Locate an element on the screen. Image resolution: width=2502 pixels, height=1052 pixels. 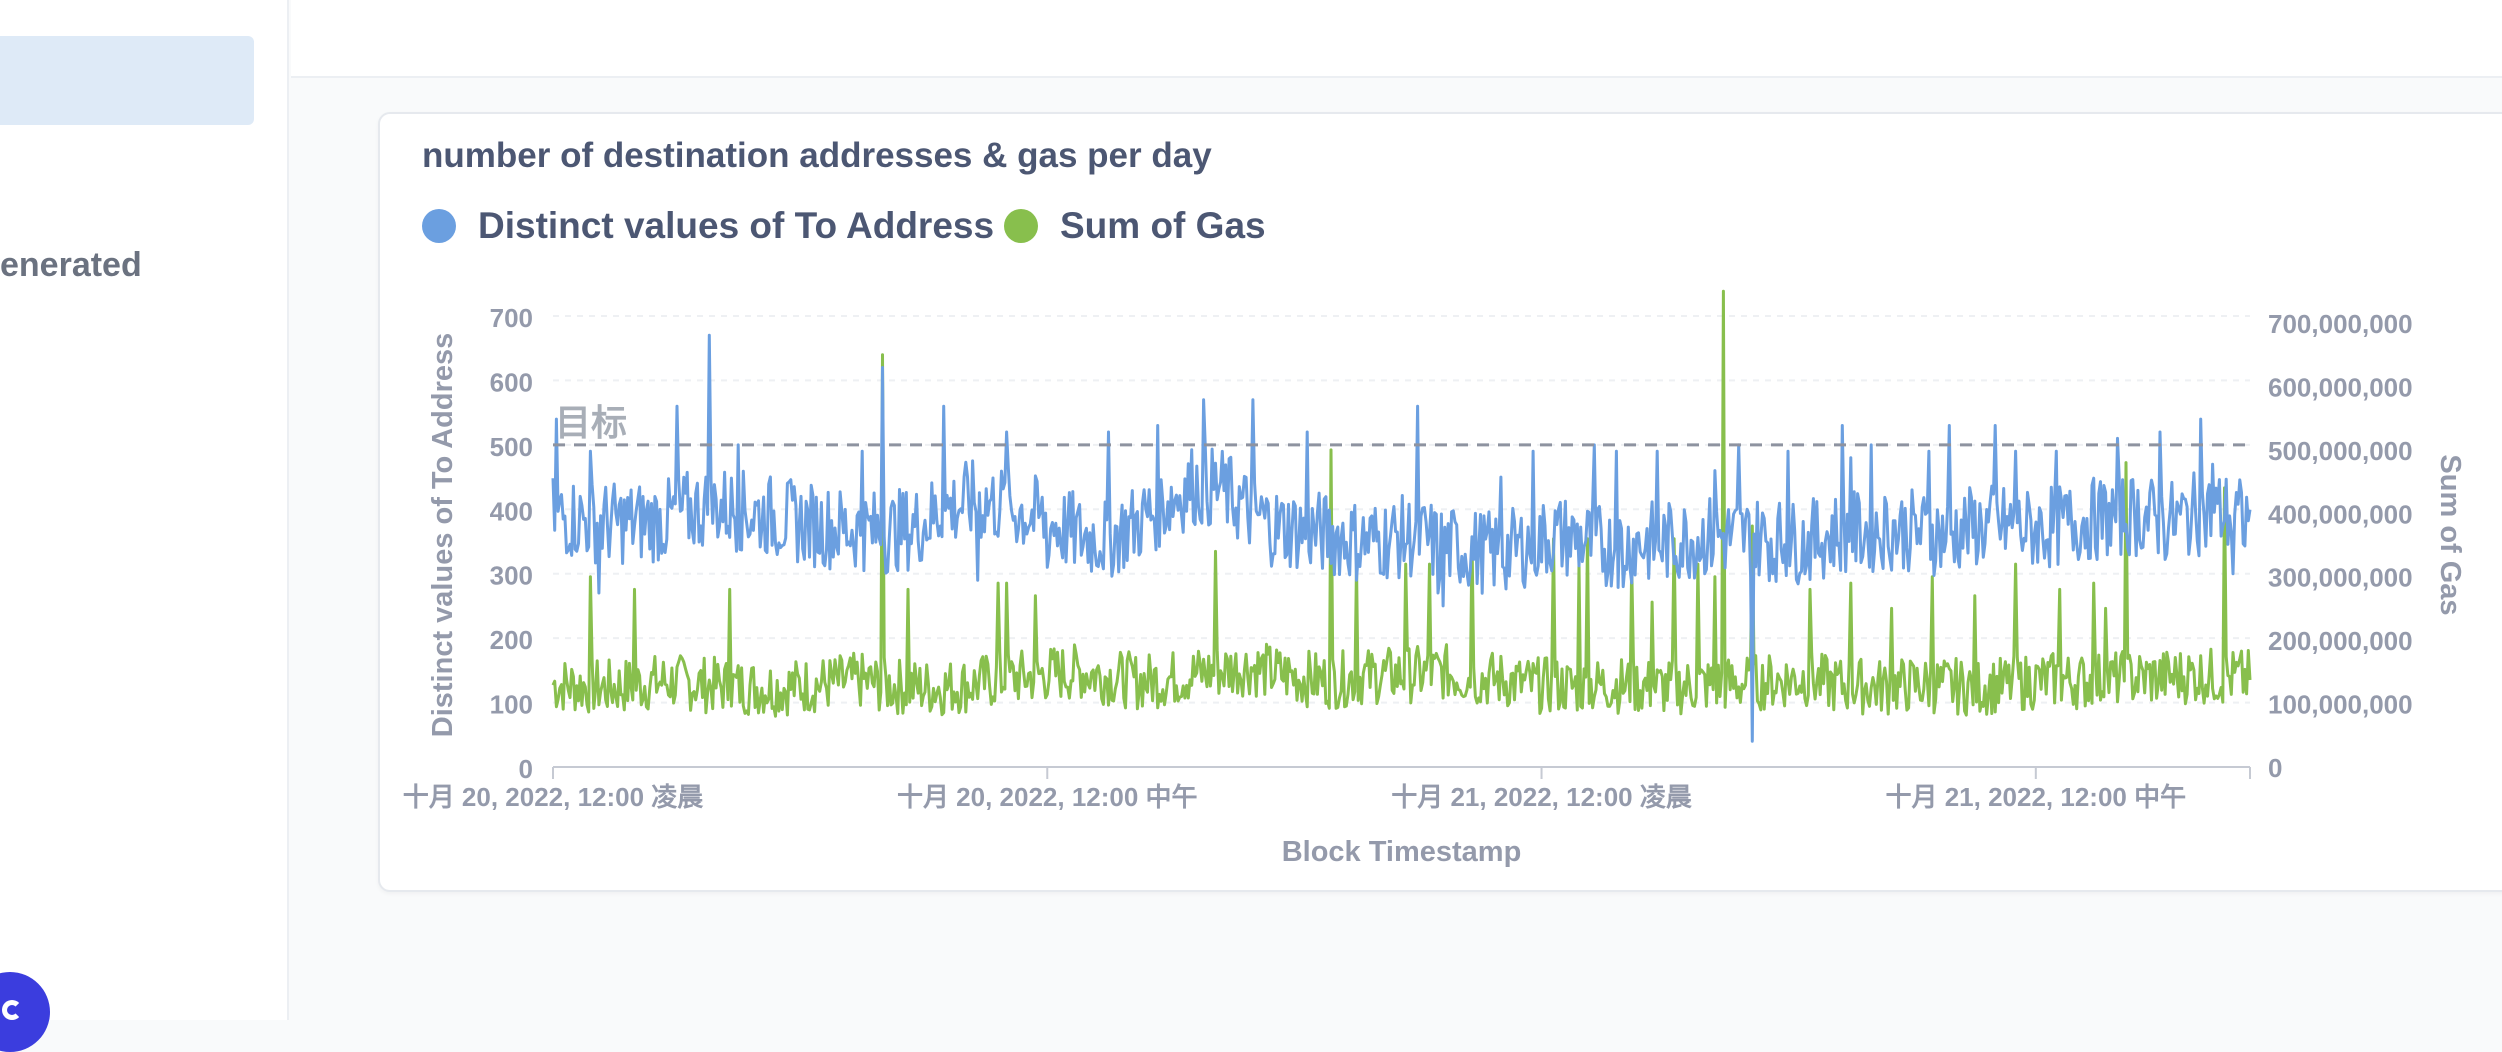
y-tick-label-left: 700 is located at coordinates (511, 318).